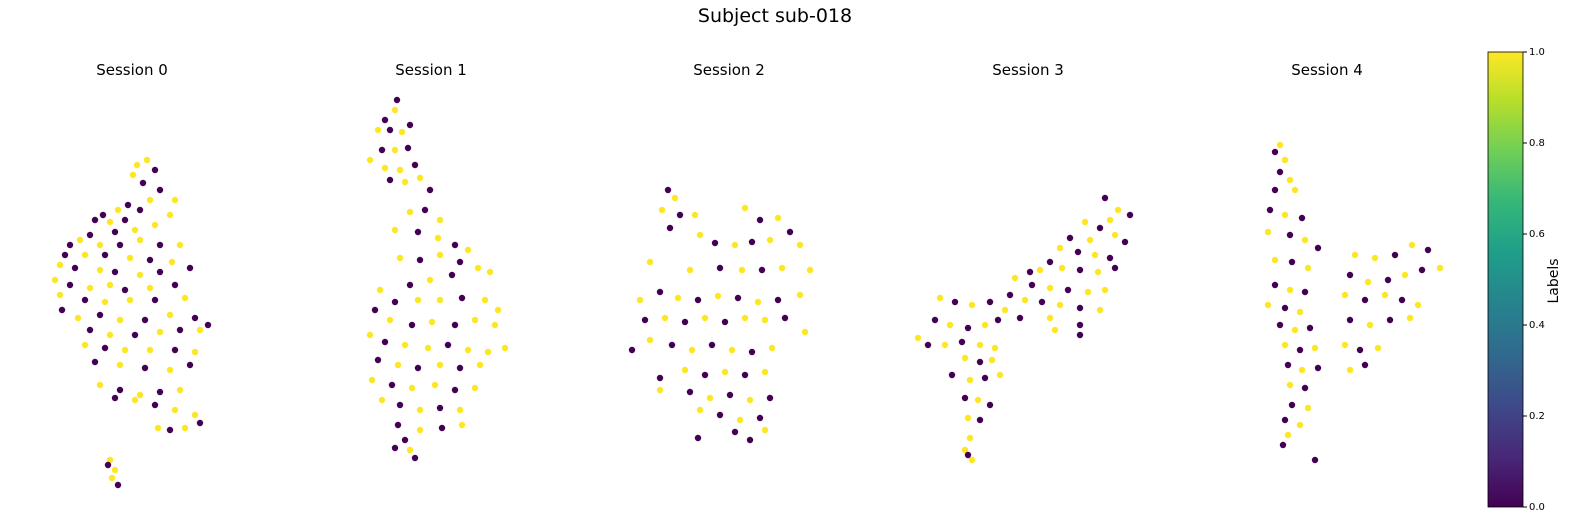  What do you see at coordinates (1327, 70) in the screenshot?
I see `session-4-title: Session 4` at bounding box center [1327, 70].